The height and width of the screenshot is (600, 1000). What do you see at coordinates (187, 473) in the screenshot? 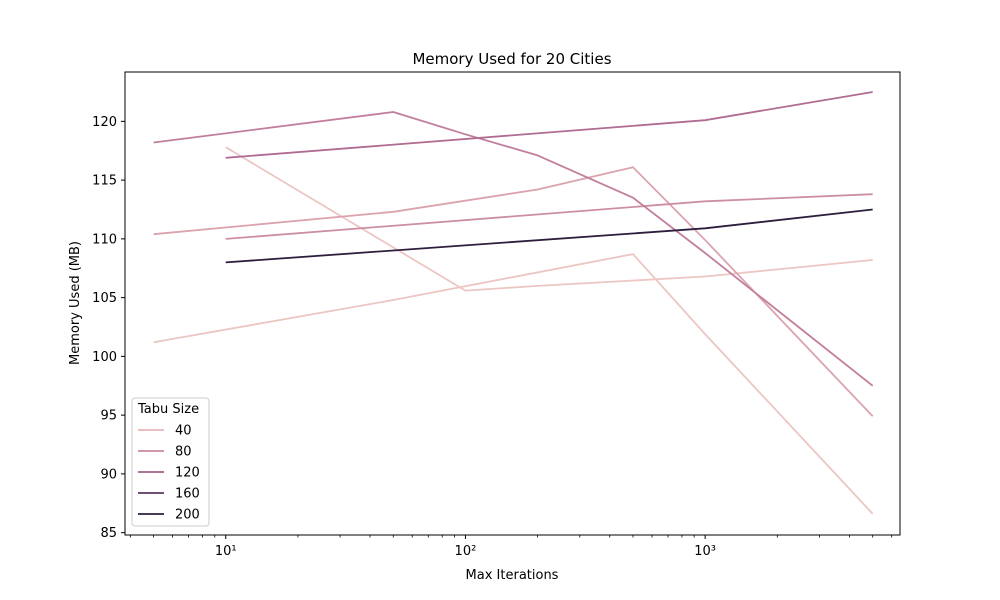
I see `legend-label: 120` at bounding box center [187, 473].